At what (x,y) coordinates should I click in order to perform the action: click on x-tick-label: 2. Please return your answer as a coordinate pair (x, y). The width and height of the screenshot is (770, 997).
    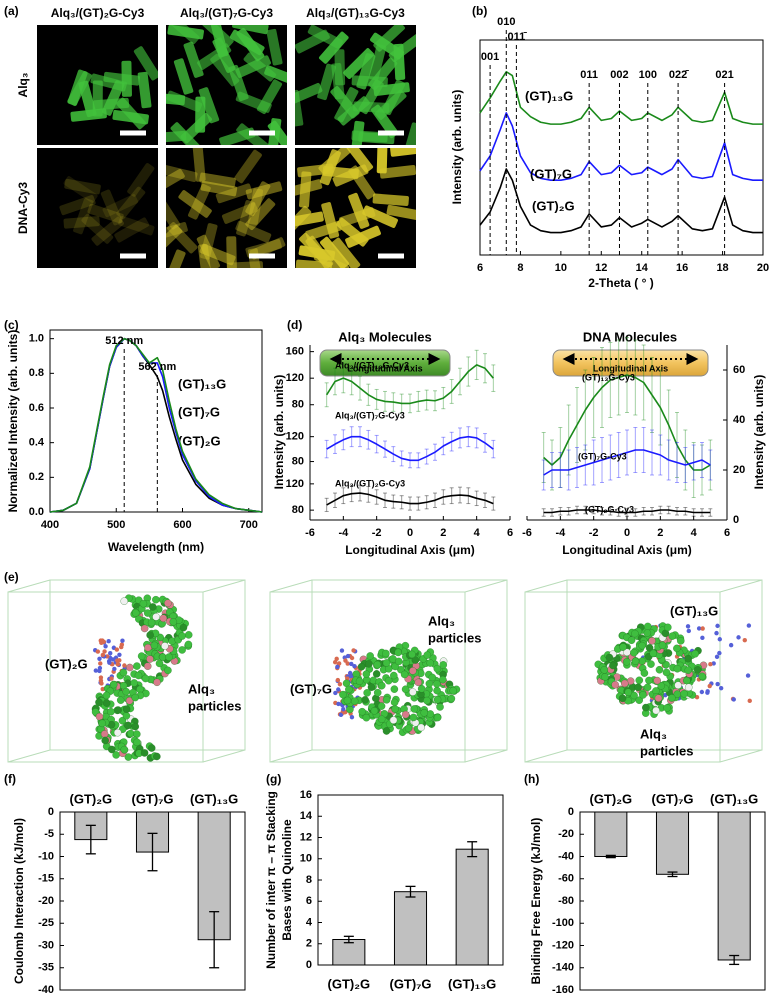
    Looking at the image, I should click on (443, 533).